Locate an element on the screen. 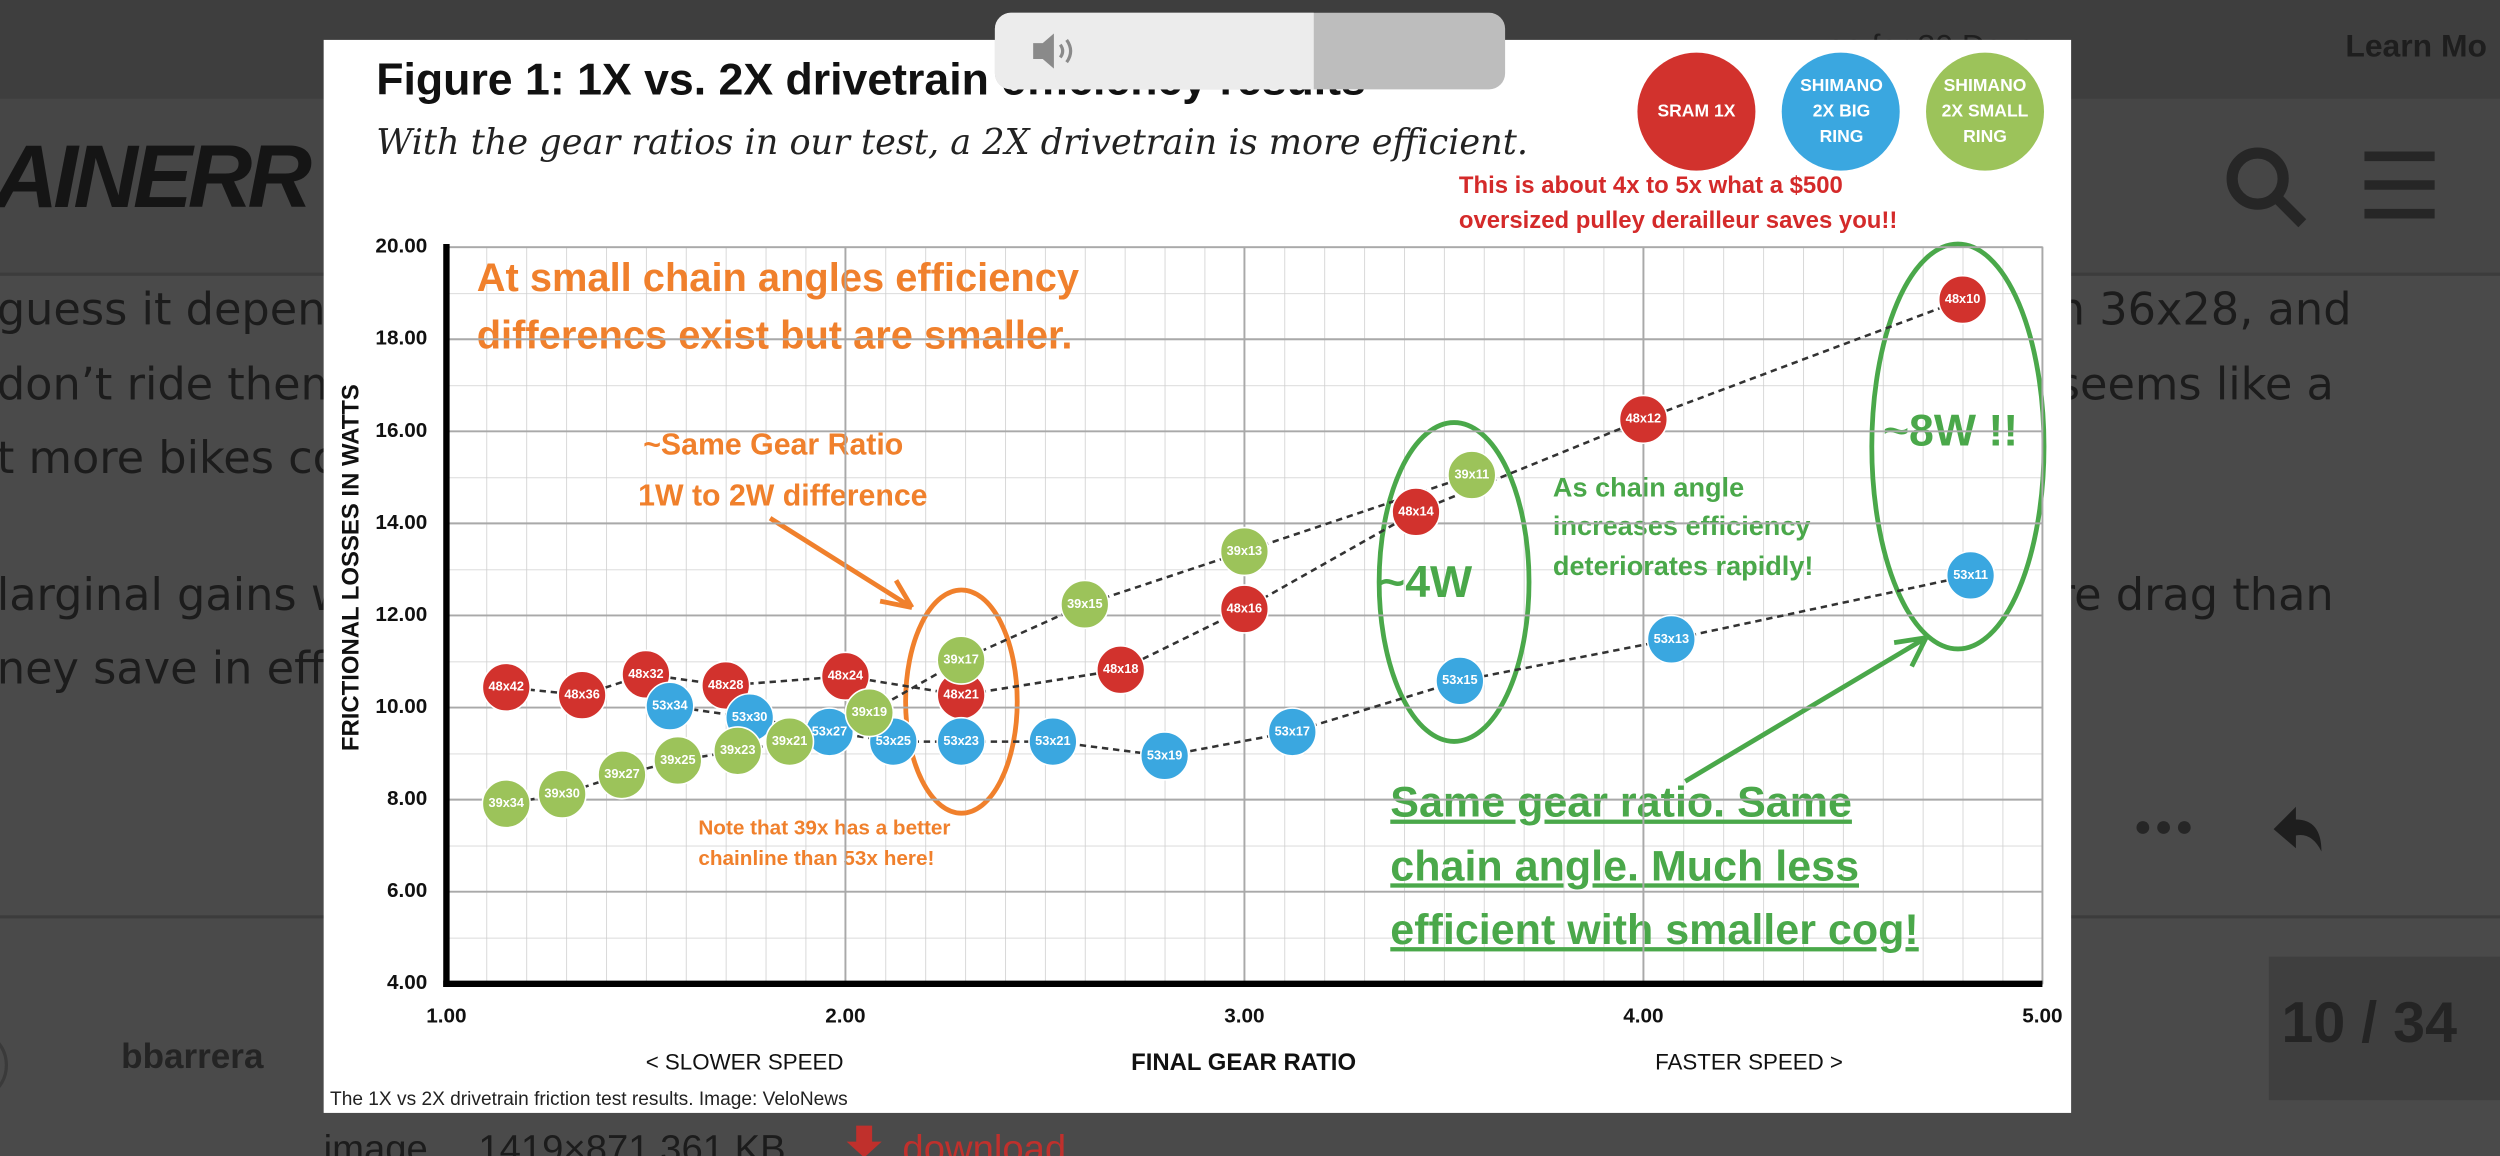 This screenshot has height=1156, width=2500. point-label: 53x27 is located at coordinates (829, 730).